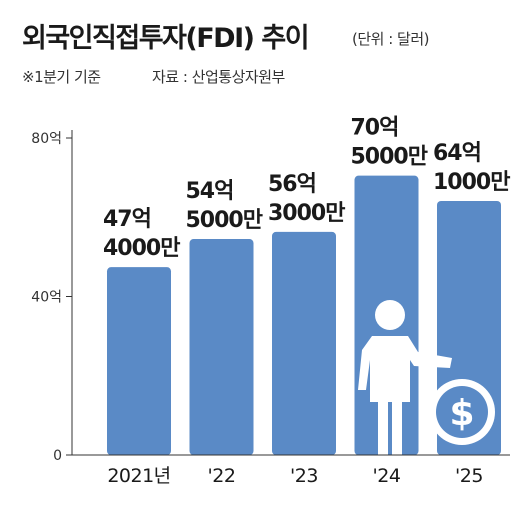 The width and height of the screenshot is (522, 512). I want to click on footnote: ※1분기 기준, so click(61, 77).